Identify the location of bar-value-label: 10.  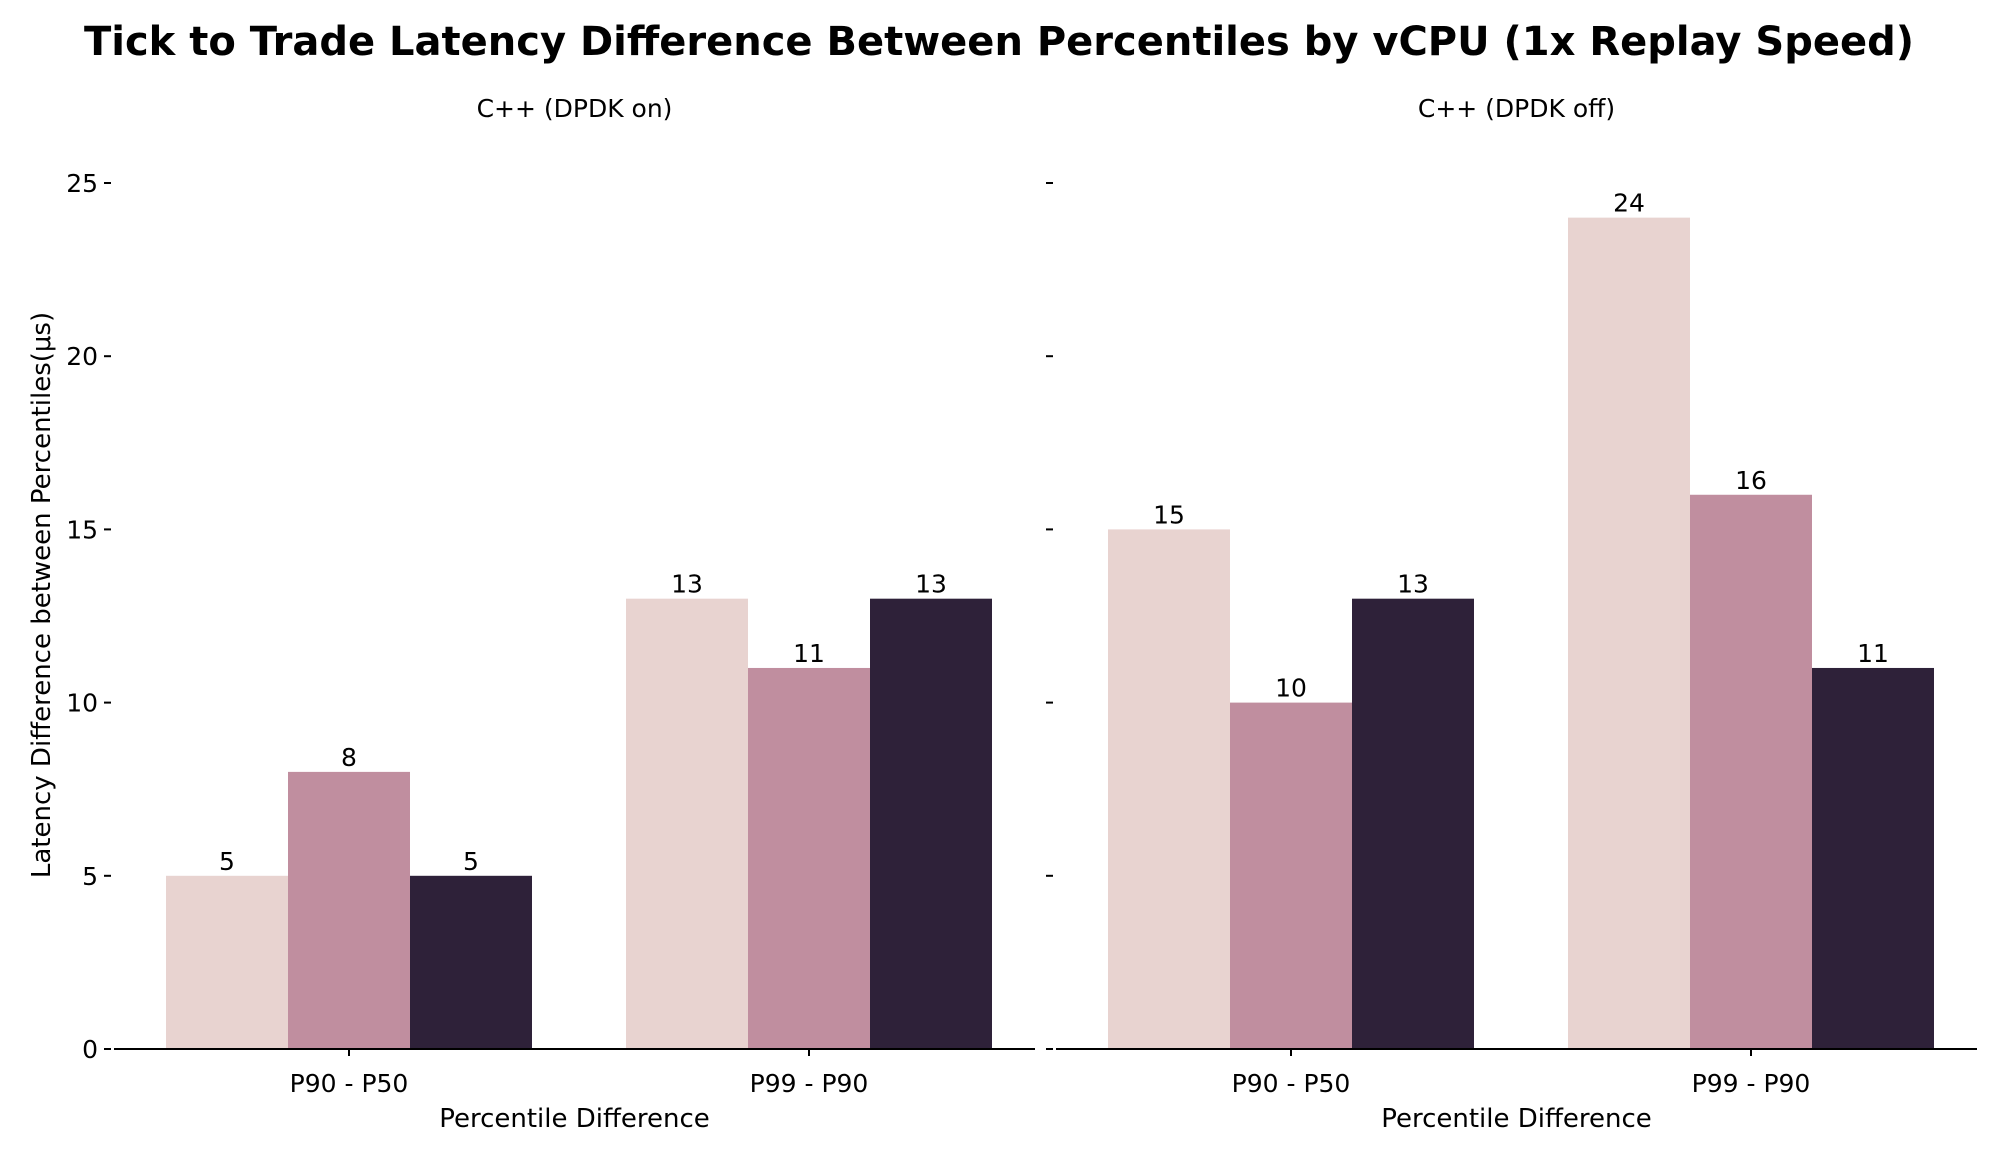
(1291, 688).